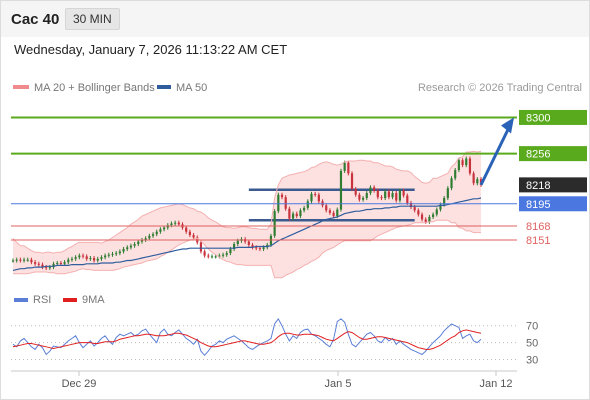 Image resolution: width=590 pixels, height=400 pixels. What do you see at coordinates (495, 155) in the screenshot?
I see `forecast-arrow-shaft` at bounding box center [495, 155].